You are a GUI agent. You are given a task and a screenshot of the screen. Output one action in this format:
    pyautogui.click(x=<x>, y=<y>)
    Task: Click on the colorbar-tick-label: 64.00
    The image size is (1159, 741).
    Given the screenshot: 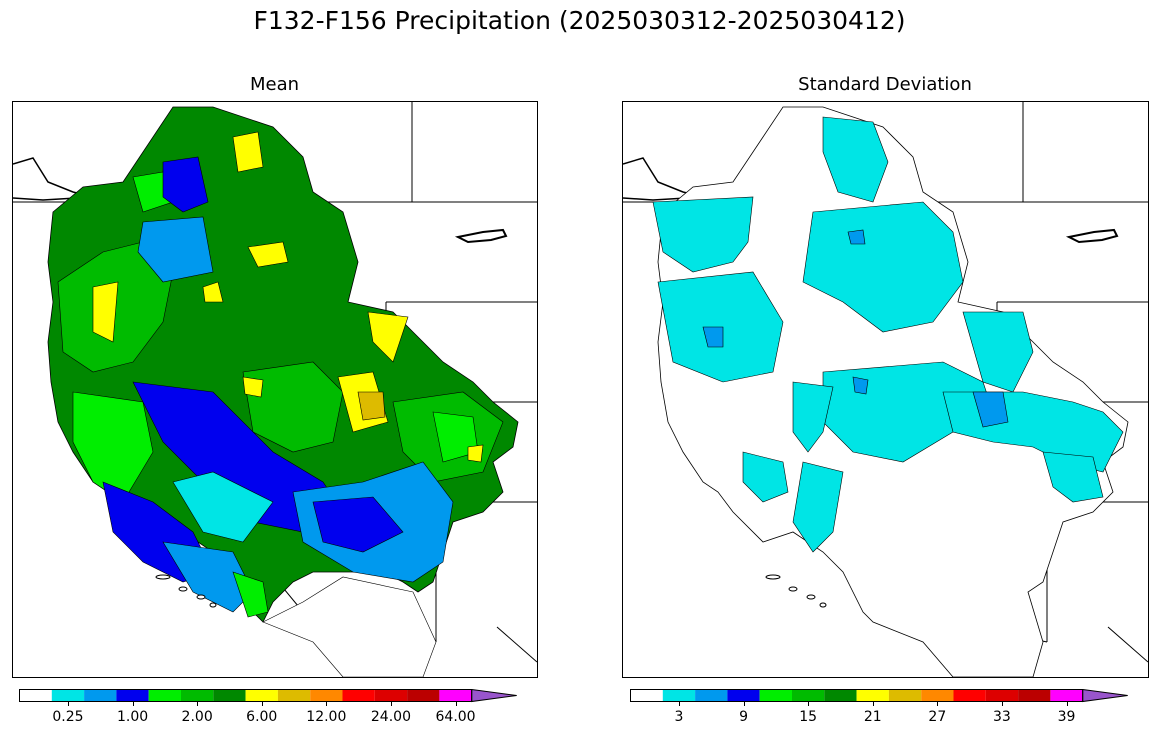 What is the action you would take?
    pyautogui.click(x=455, y=717)
    